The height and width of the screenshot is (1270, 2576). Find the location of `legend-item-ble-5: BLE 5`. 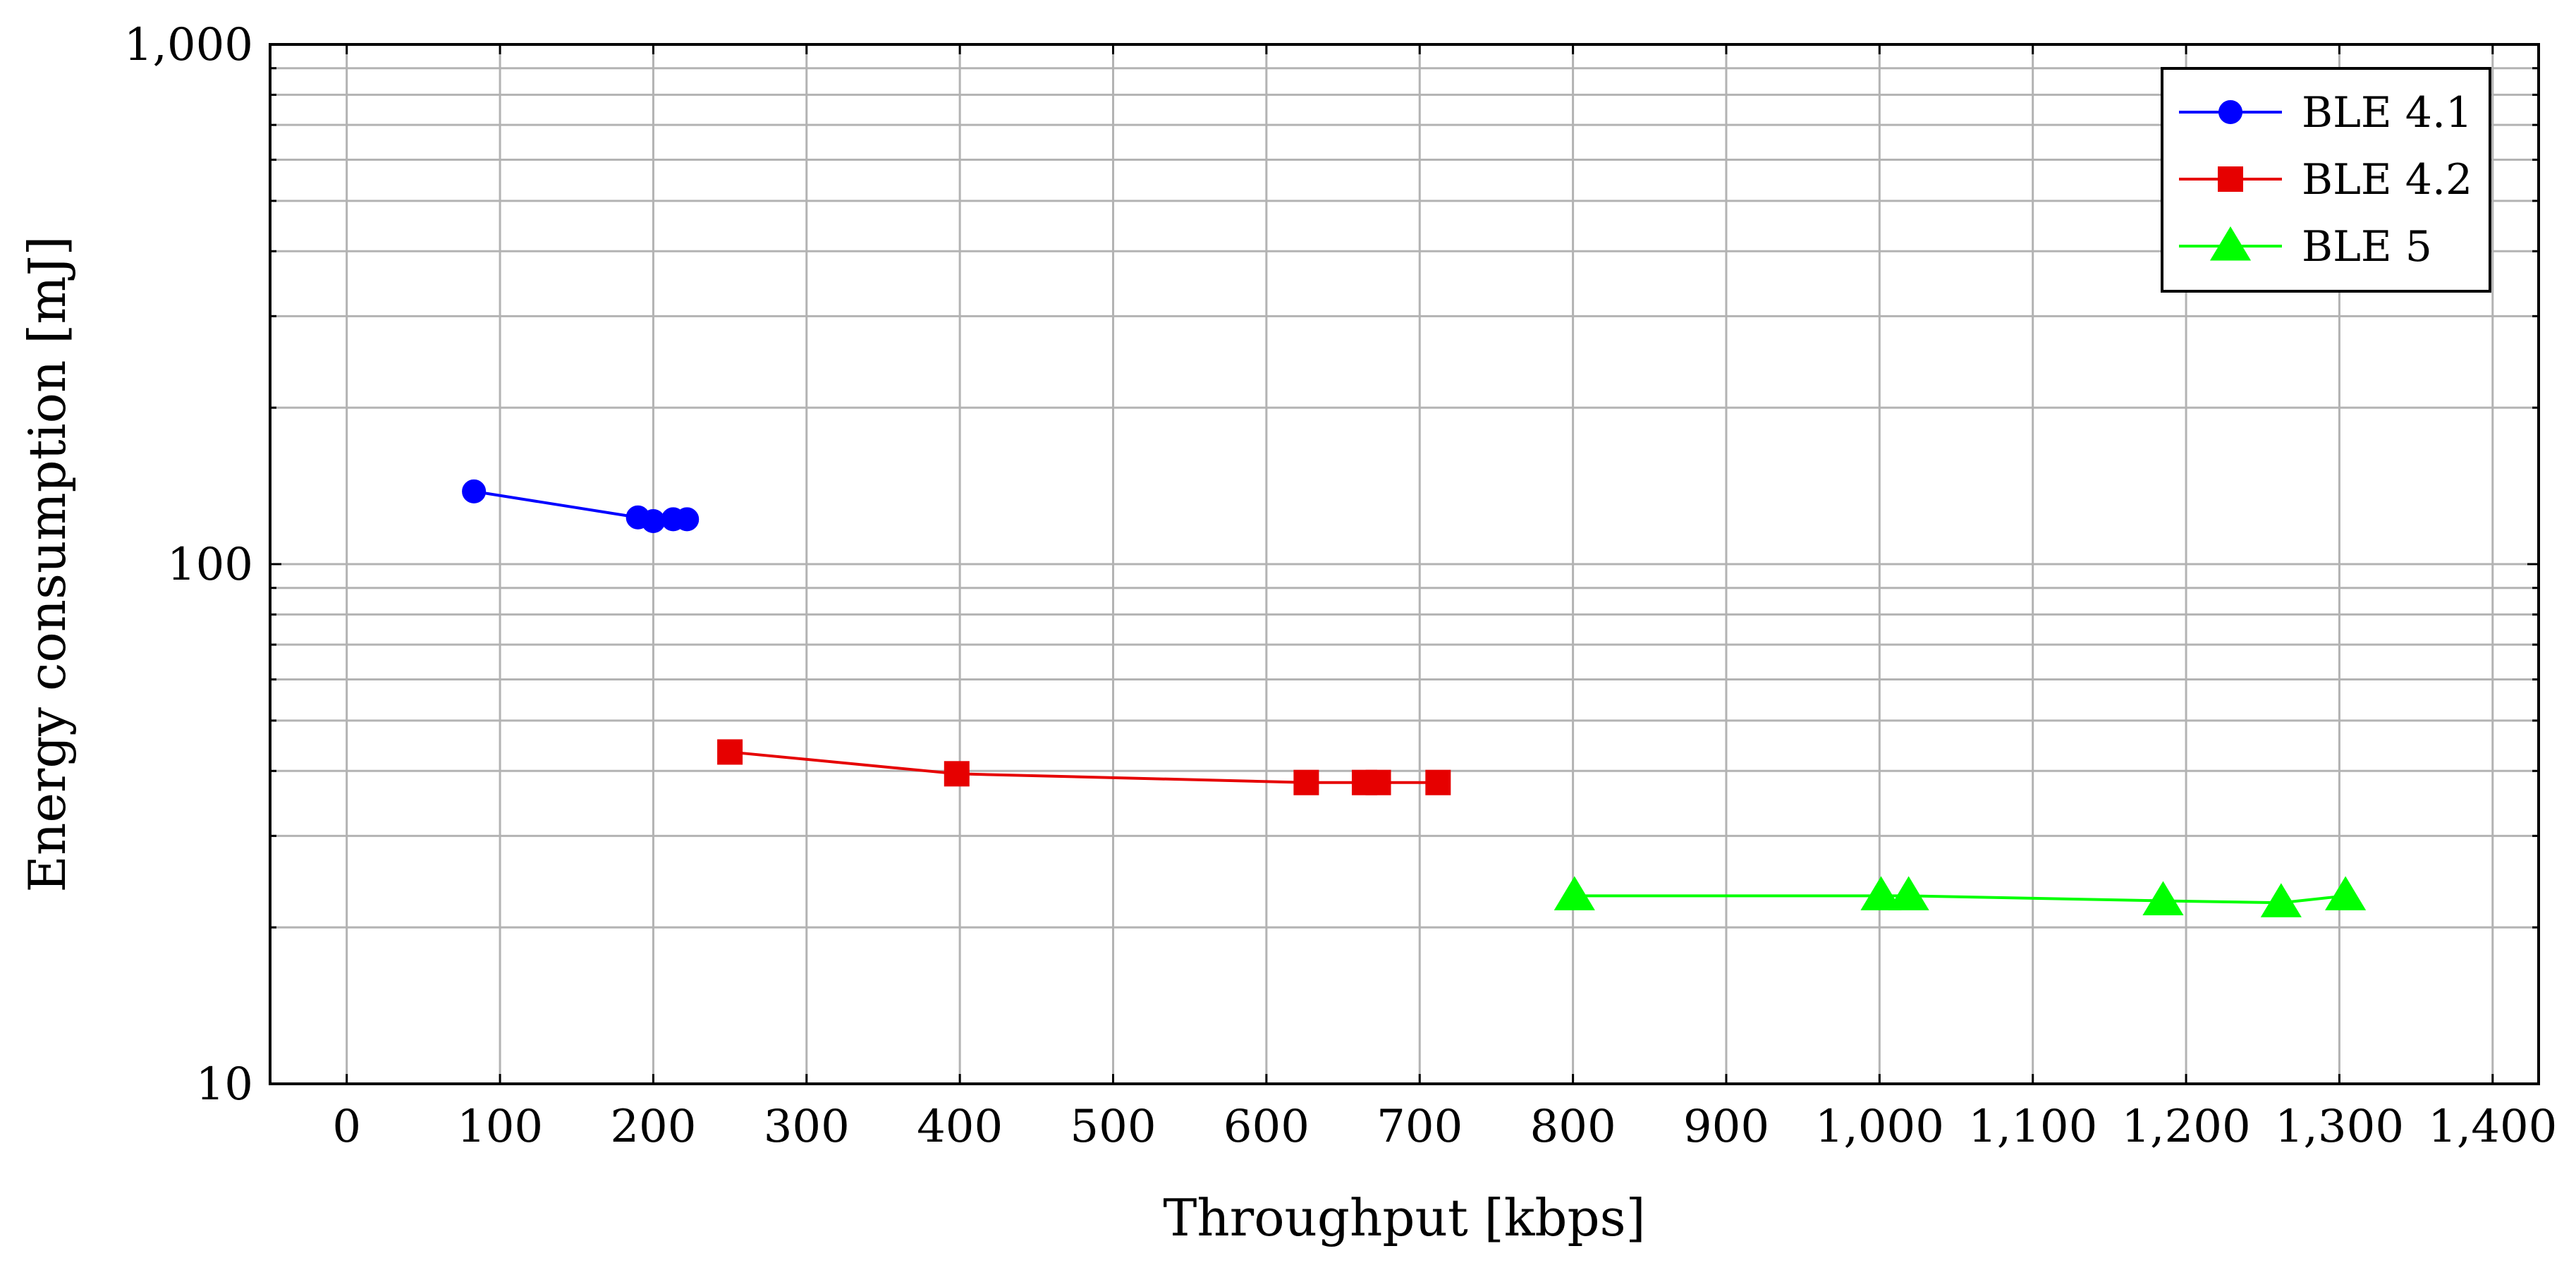

legend-item-ble-5: BLE 5 is located at coordinates (2306, 247).